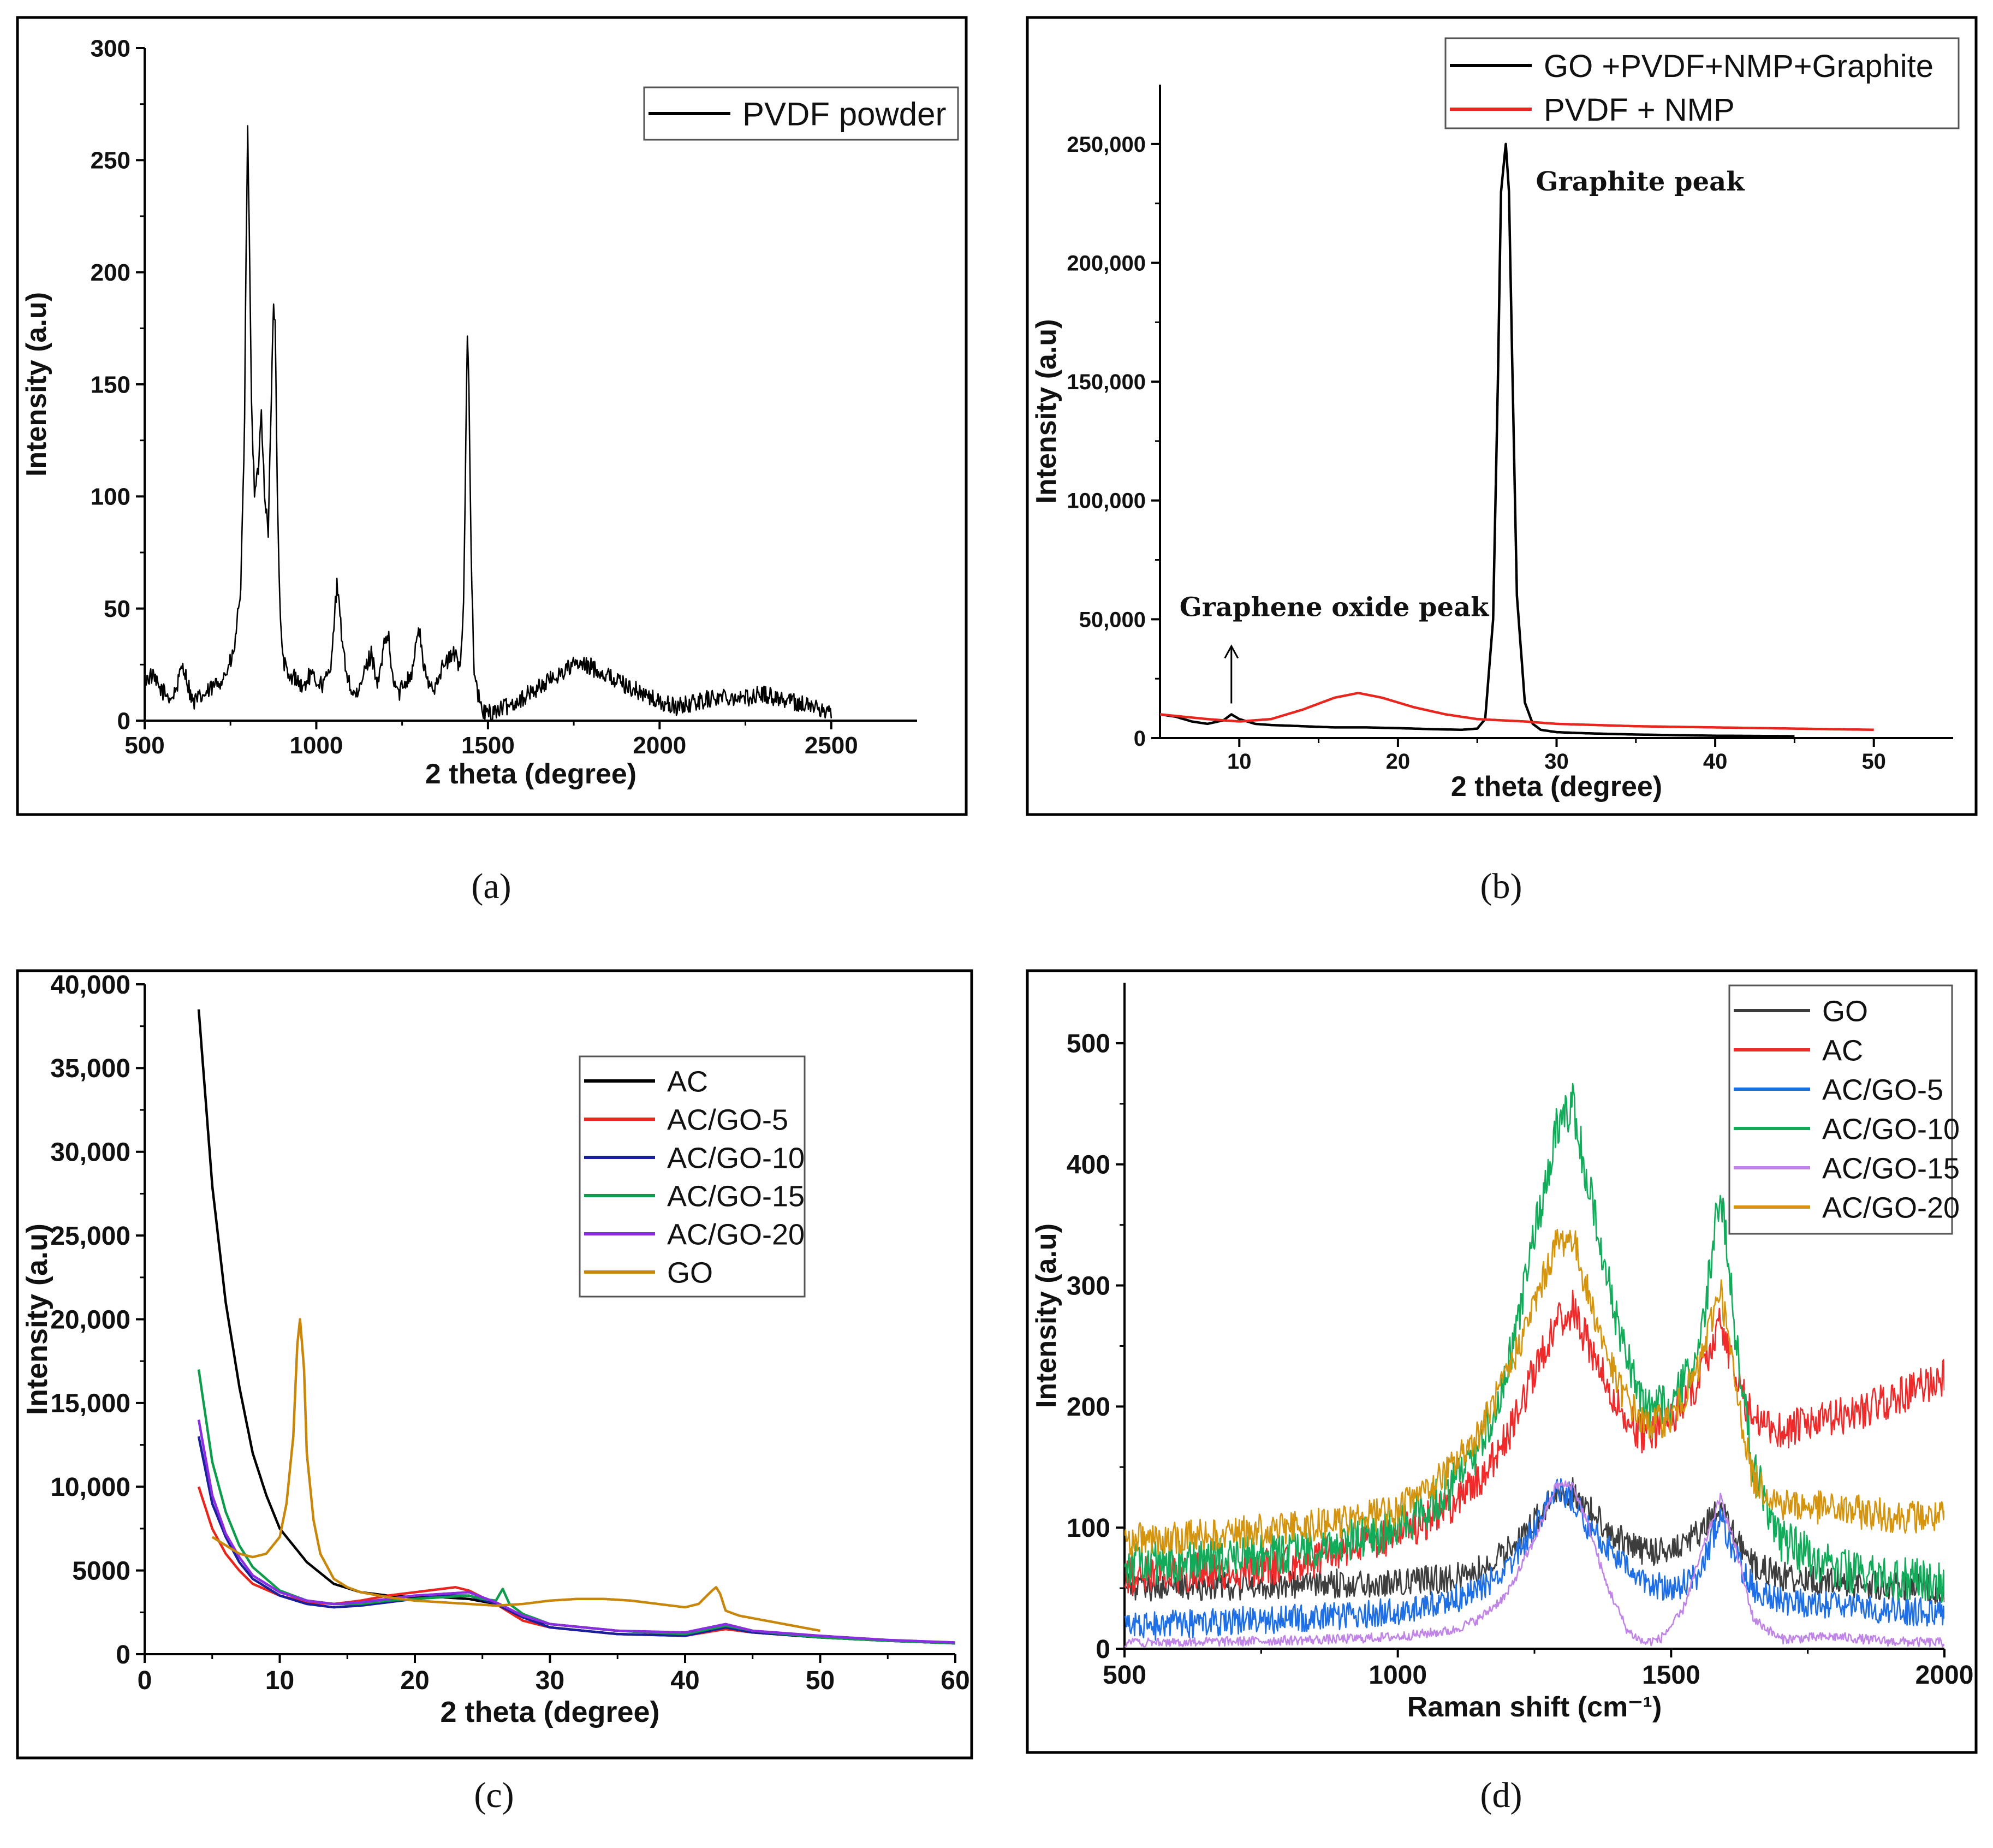 The width and height of the screenshot is (1993, 1848). What do you see at coordinates (1335, 607) in the screenshot?
I see `annotation-graphene-oxide-peak: Graphene oxide peak` at bounding box center [1335, 607].